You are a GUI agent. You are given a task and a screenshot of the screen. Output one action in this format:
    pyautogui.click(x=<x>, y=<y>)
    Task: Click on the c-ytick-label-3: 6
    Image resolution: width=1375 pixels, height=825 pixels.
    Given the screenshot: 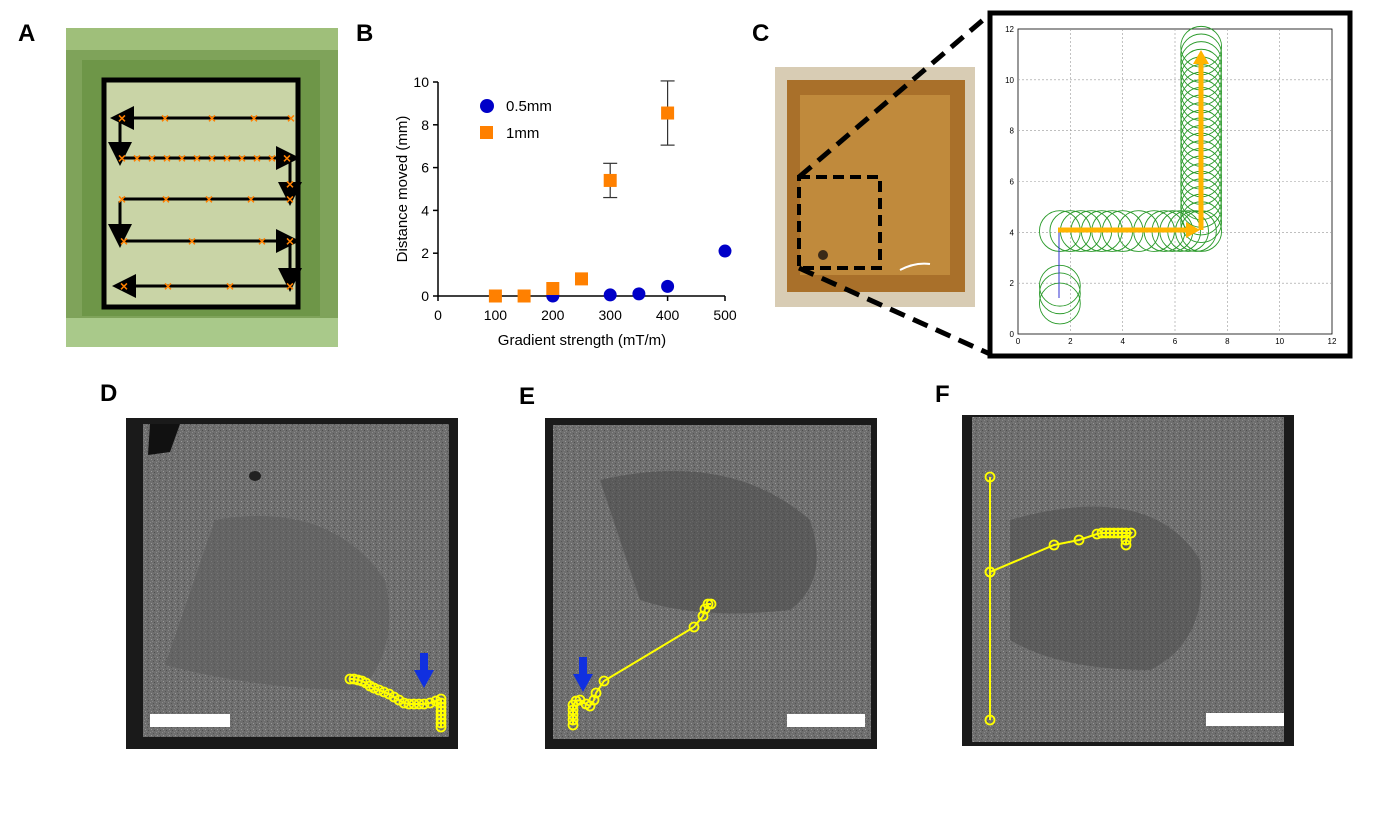 What is the action you would take?
    pyautogui.click(x=1012, y=182)
    